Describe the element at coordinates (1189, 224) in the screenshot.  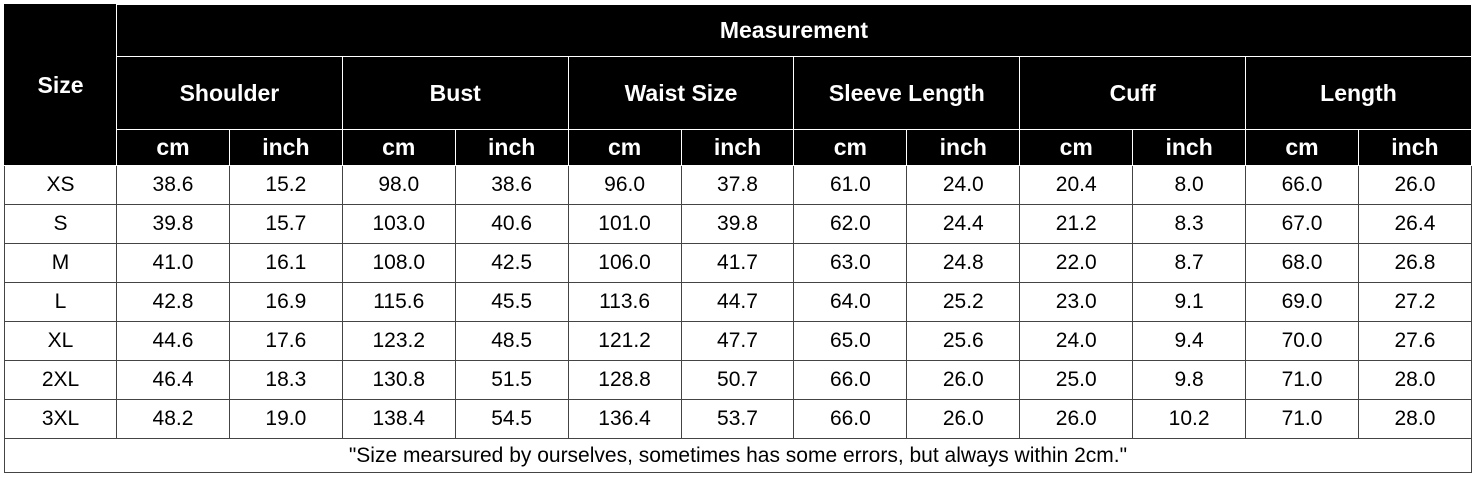
I see `value-cell: 8.3` at that location.